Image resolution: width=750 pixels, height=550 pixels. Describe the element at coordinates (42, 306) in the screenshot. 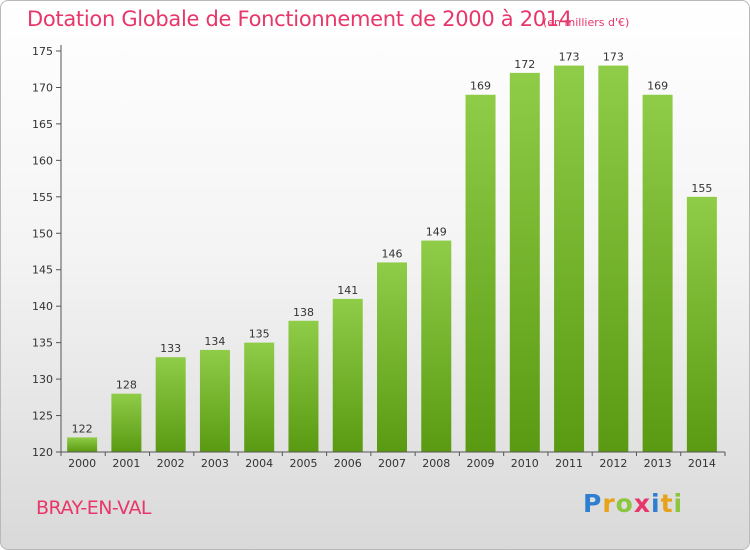

I see `y-tick-label: 140` at that location.